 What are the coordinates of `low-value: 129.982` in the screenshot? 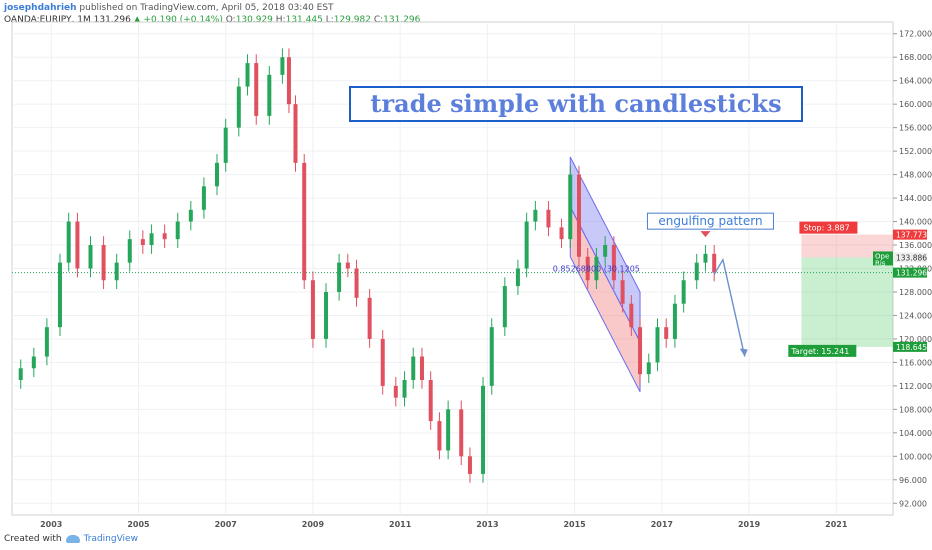 It's located at (352, 20).